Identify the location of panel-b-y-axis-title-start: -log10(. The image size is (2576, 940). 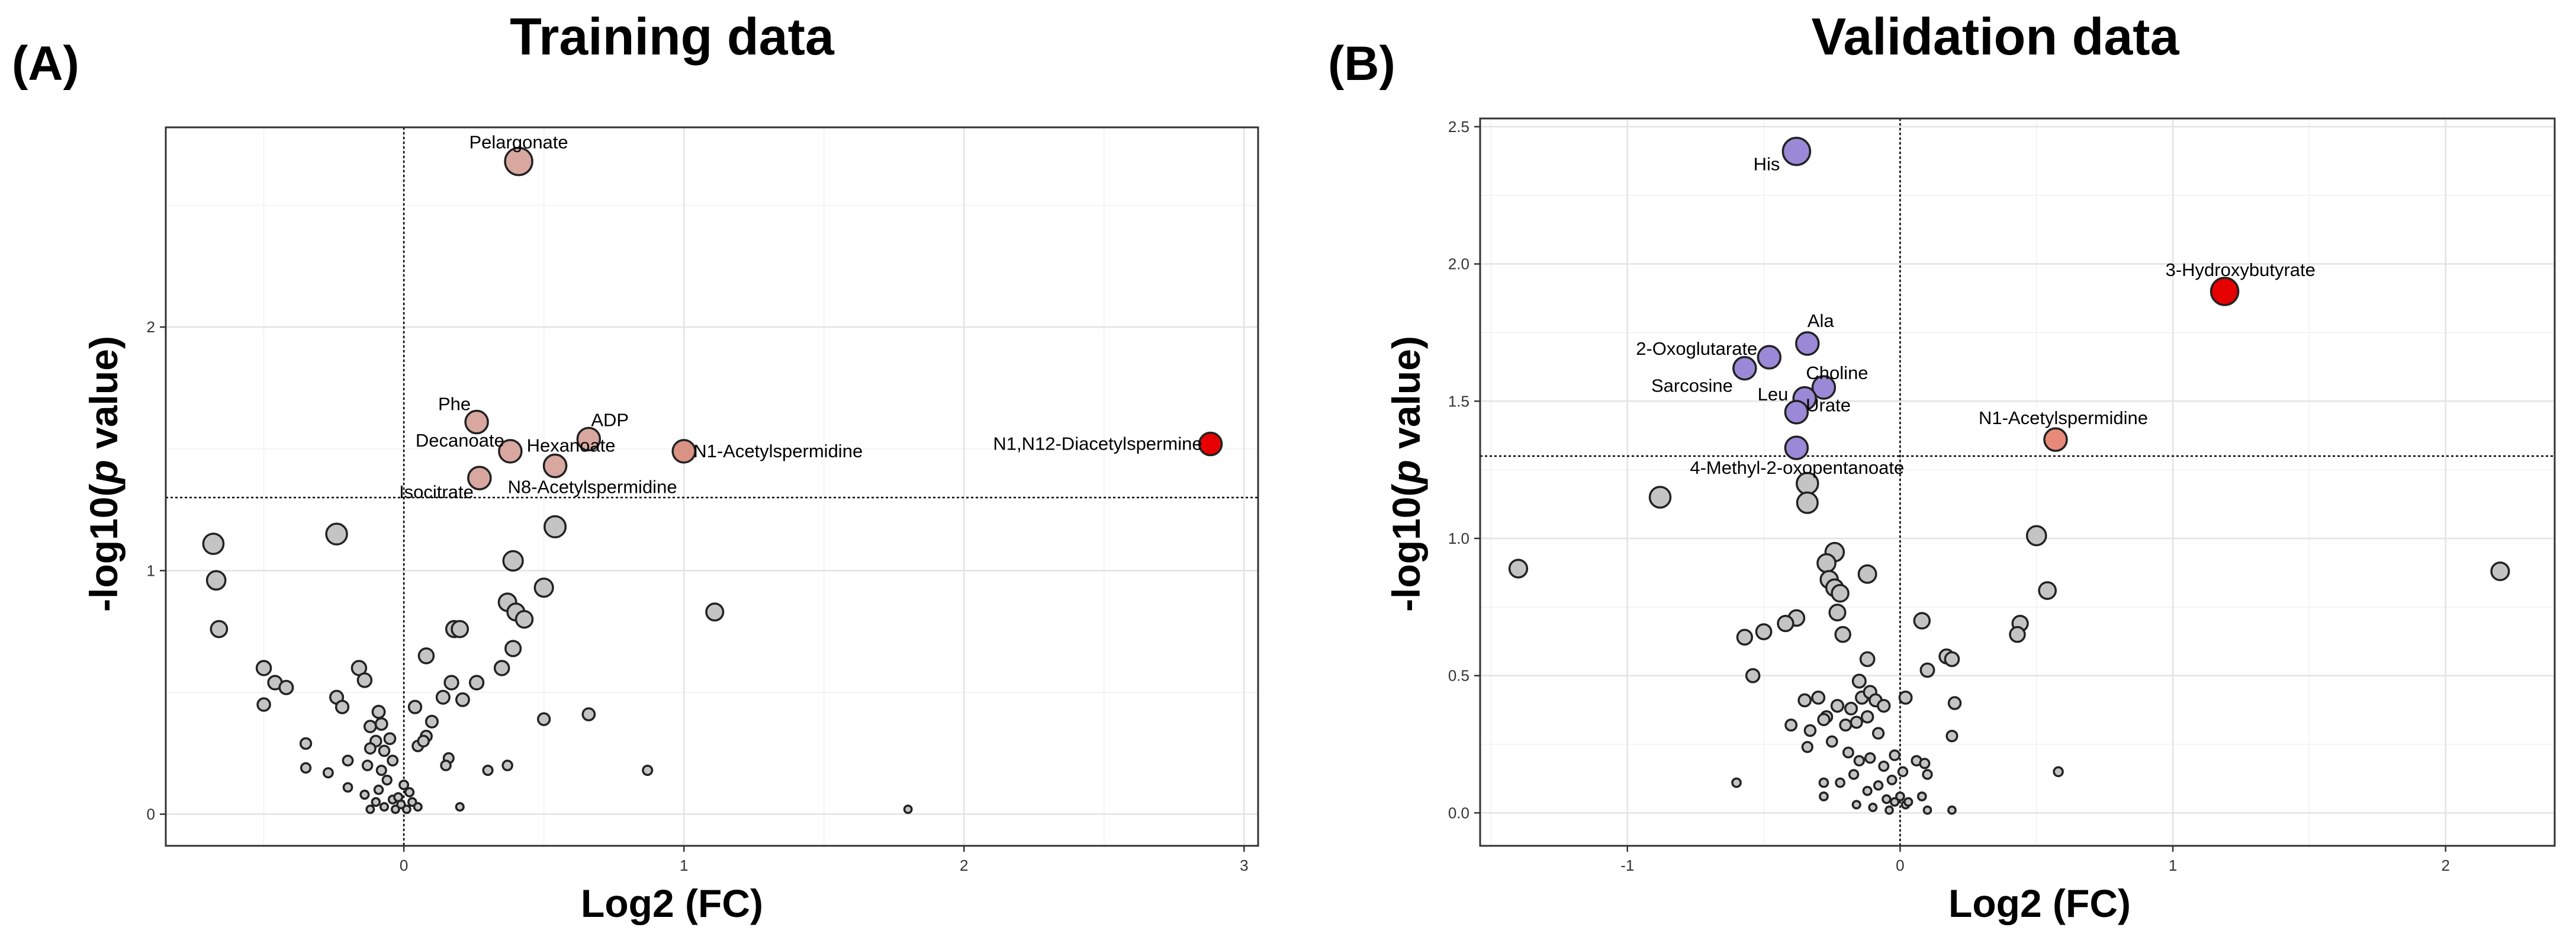
(1406, 548).